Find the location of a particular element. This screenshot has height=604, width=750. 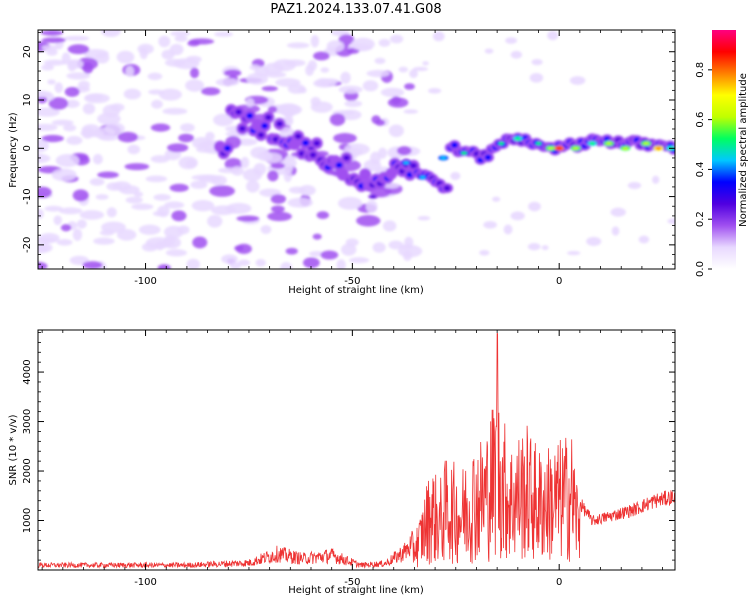

y-tick-label: 10 is located at coordinates (27, 100).